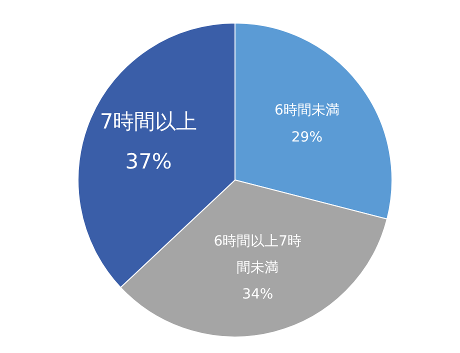 The width and height of the screenshot is (460, 353). What do you see at coordinates (307, 137) in the screenshot?
I see `data-label: 29%` at bounding box center [307, 137].